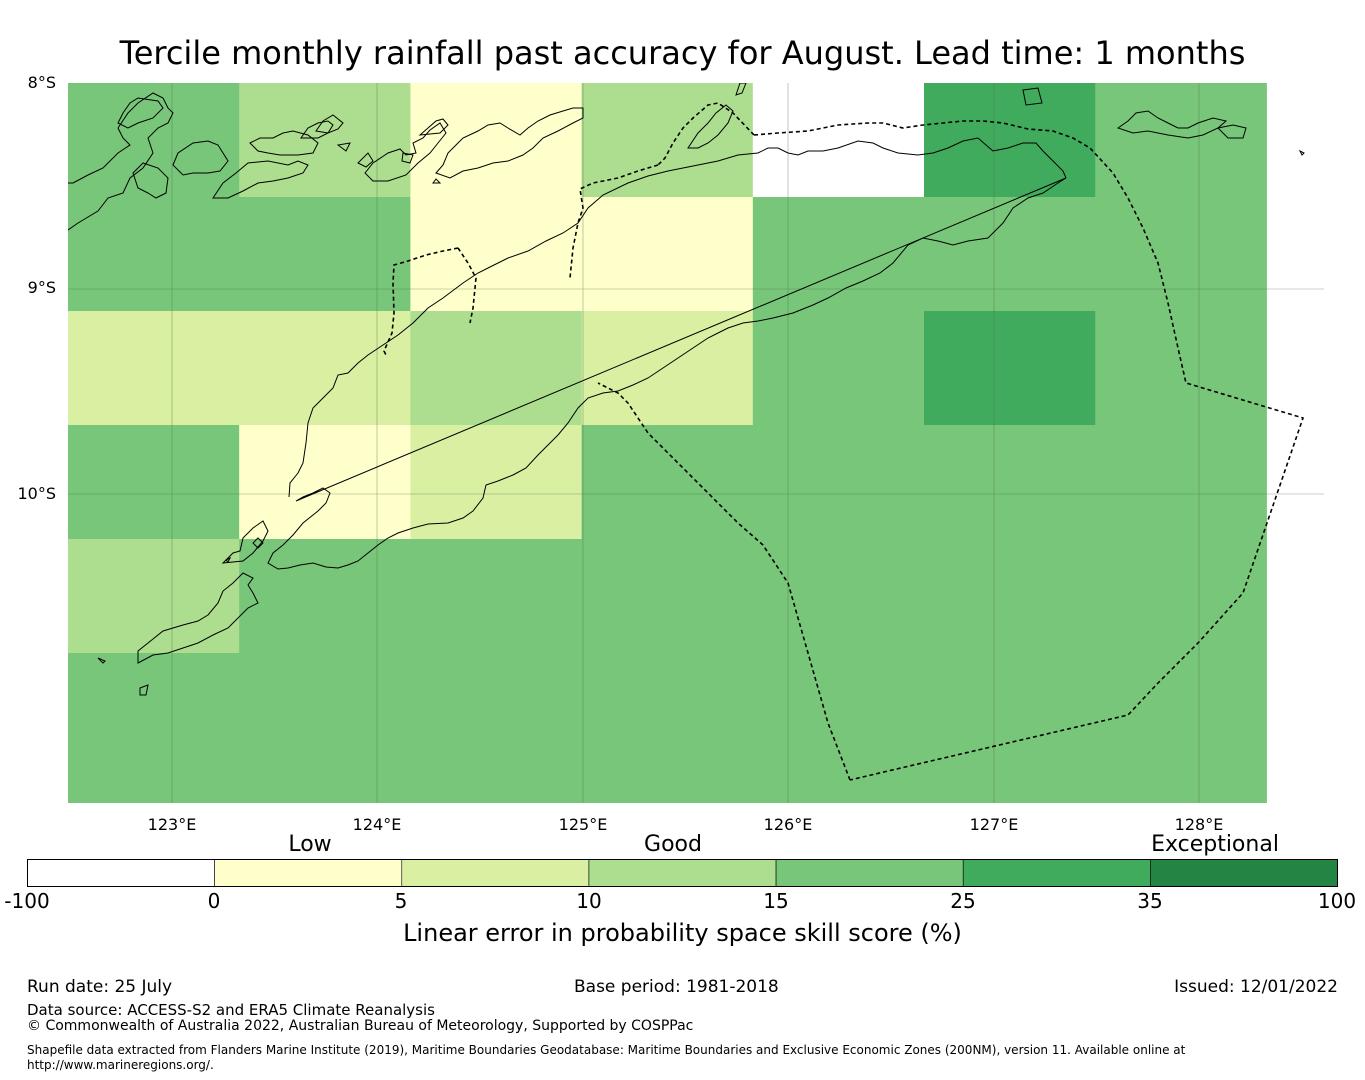 Image resolution: width=1365 pixels, height=1080 pixels. Describe the element at coordinates (673, 844) in the screenshot. I see `category-label-good: Good` at that location.